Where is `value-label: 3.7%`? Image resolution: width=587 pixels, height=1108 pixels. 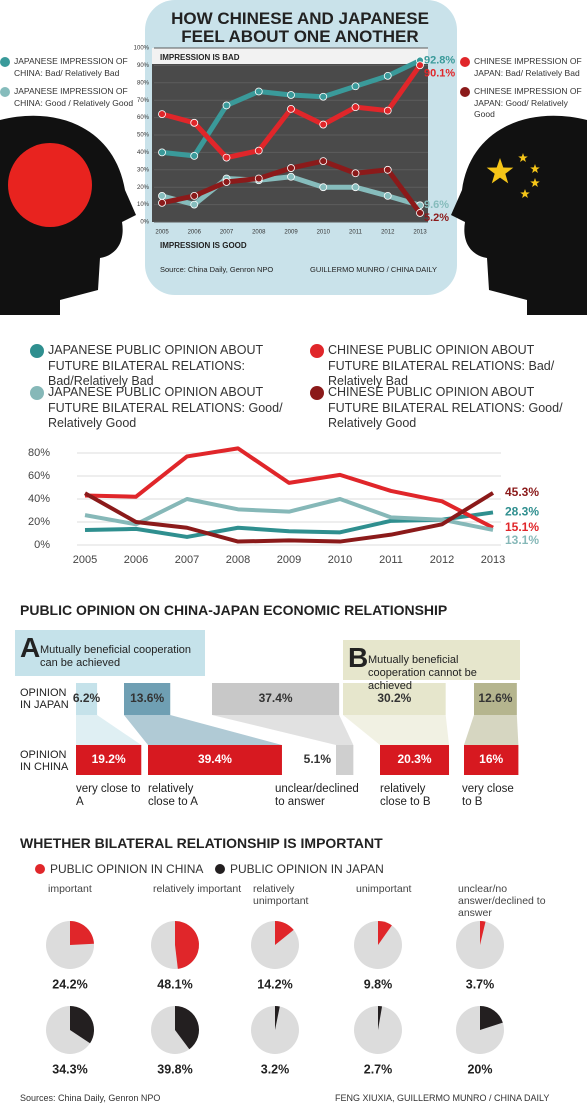 value-label: 3.7% is located at coordinates (480, 984).